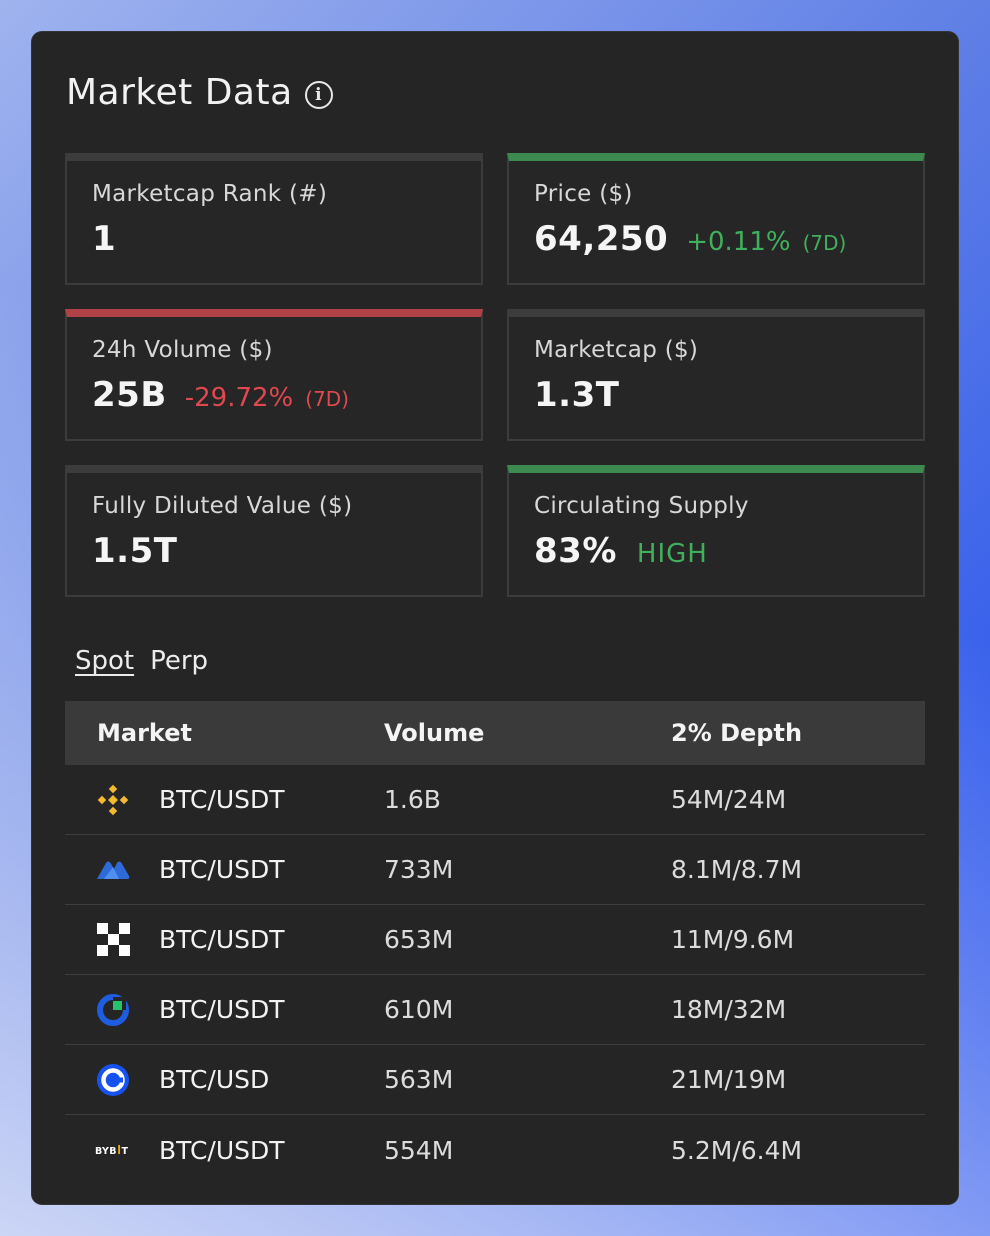 The width and height of the screenshot is (990, 1236). What do you see at coordinates (495, 870) in the screenshot?
I see `table-row: BTC/USDT 733M 8.1M/8.7M` at bounding box center [495, 870].